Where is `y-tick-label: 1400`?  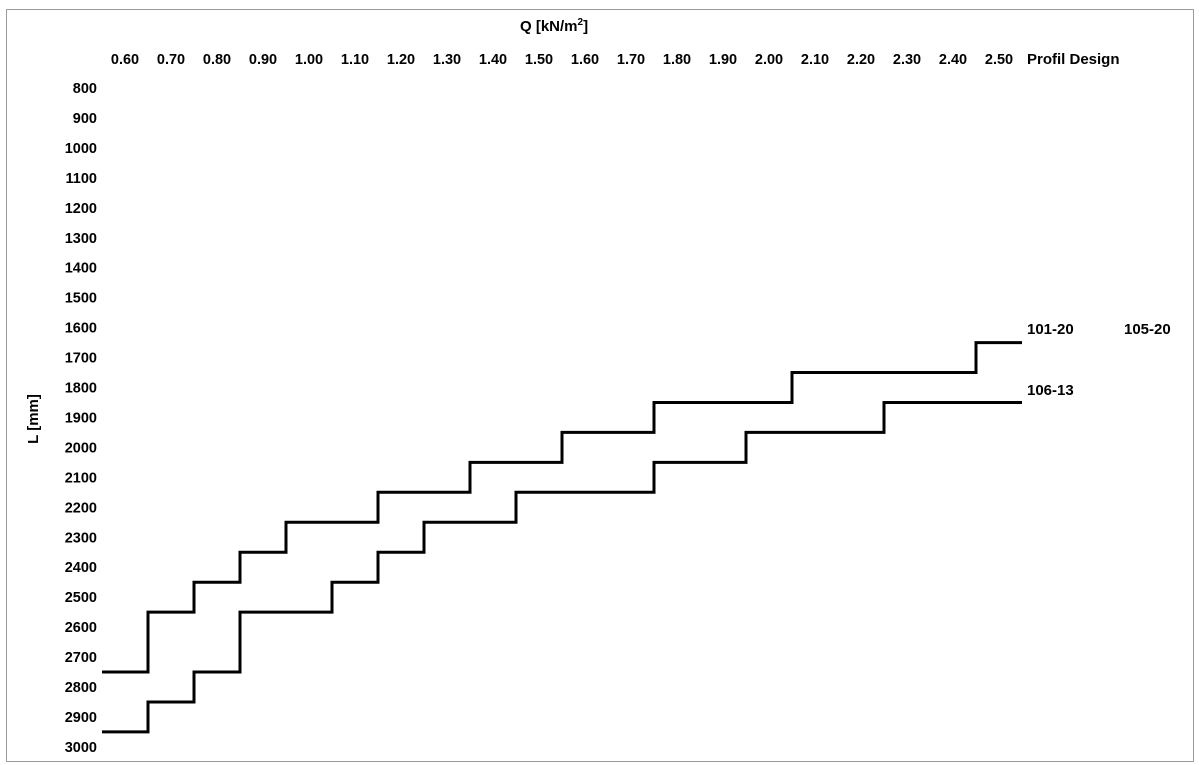 y-tick-label: 1400 is located at coordinates (81, 269).